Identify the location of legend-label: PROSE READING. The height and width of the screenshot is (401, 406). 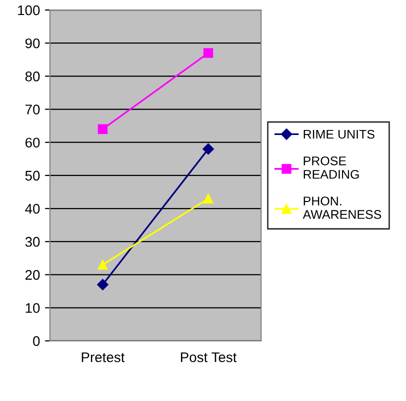
(331, 167).